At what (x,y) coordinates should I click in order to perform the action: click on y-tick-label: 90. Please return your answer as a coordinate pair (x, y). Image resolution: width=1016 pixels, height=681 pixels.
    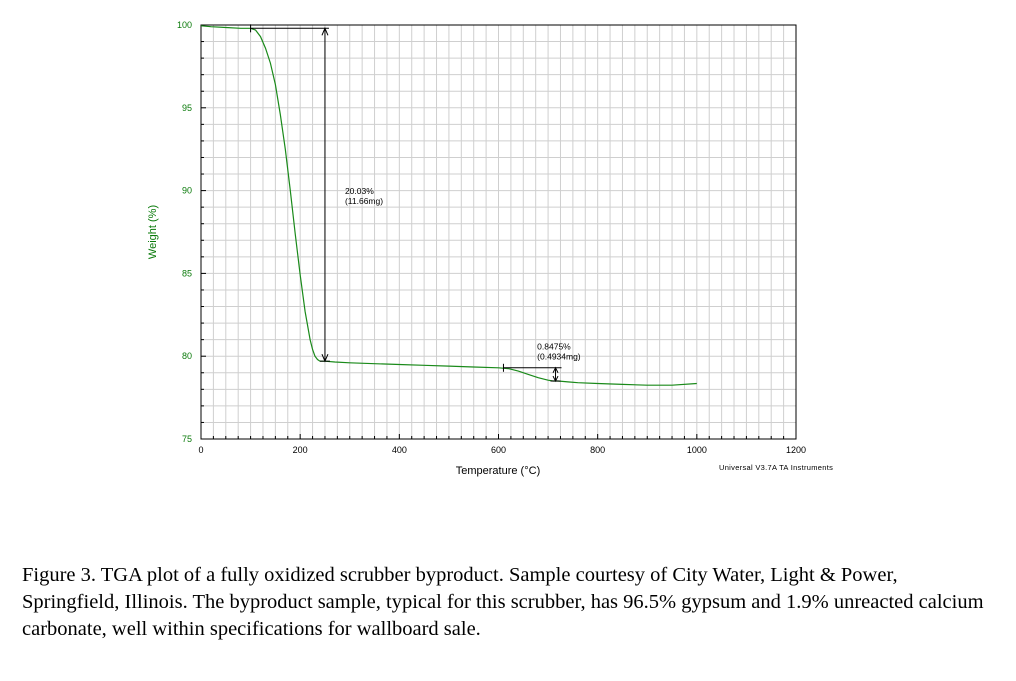
    Looking at the image, I should click on (187, 191).